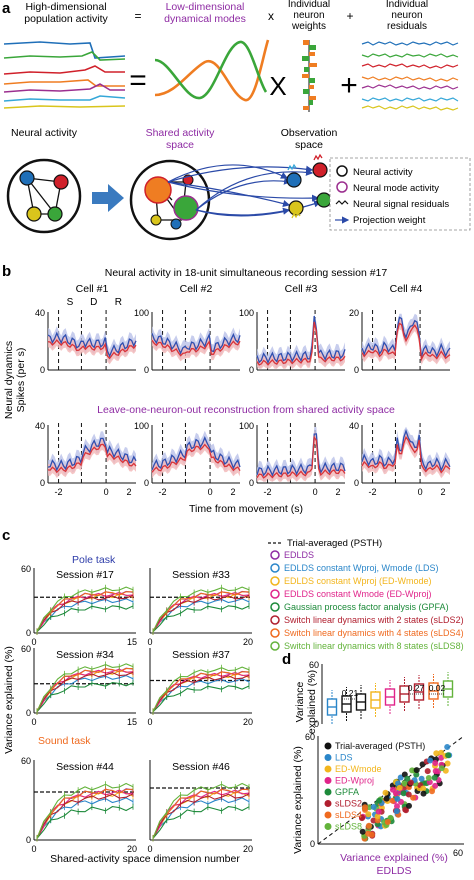  I want to click on panel-label-d: d, so click(286, 659).